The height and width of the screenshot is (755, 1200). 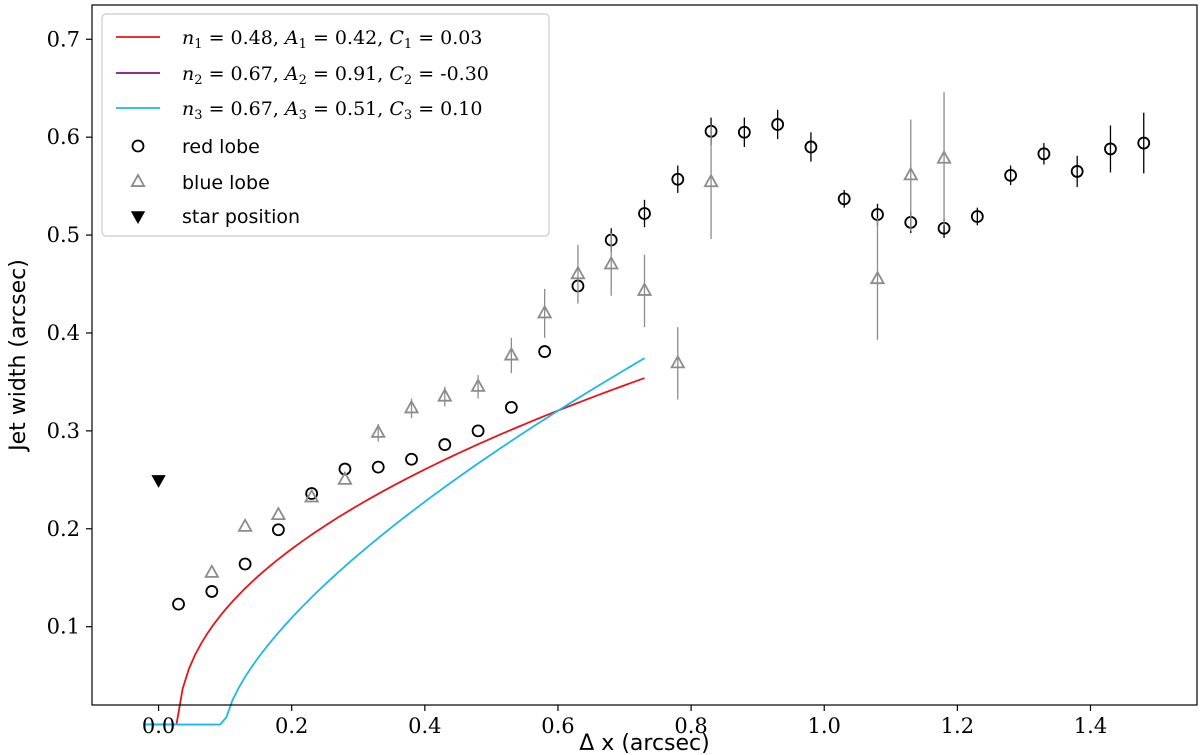 I want to click on y-tick-label: 0.1, so click(x=63, y=627).